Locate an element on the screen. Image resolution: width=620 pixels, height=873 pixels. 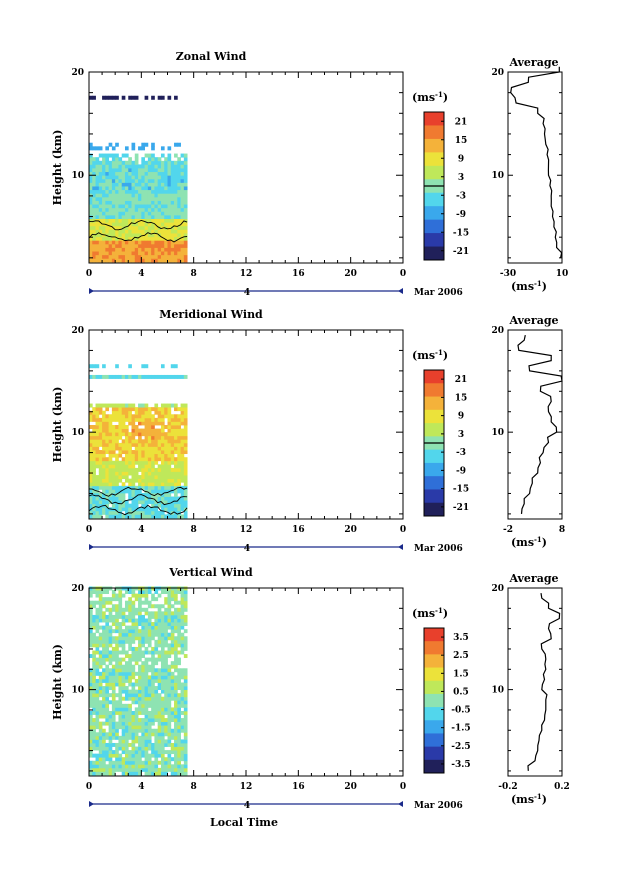
chart-title: Meridional Wind is located at coordinates (211, 314).